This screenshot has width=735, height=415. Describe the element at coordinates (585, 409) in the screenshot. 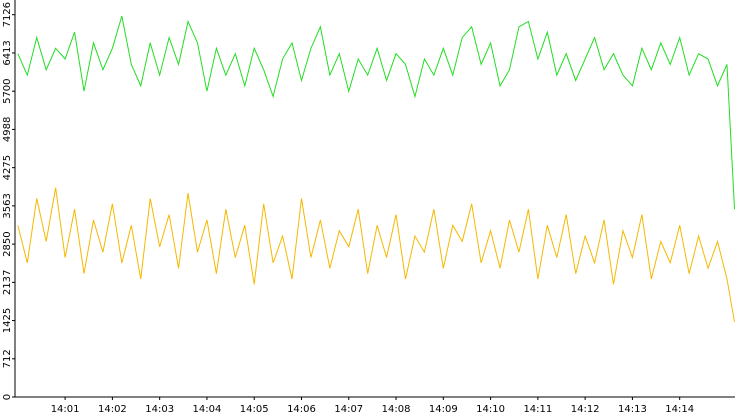

I see `x-tick-label: 14:12` at that location.